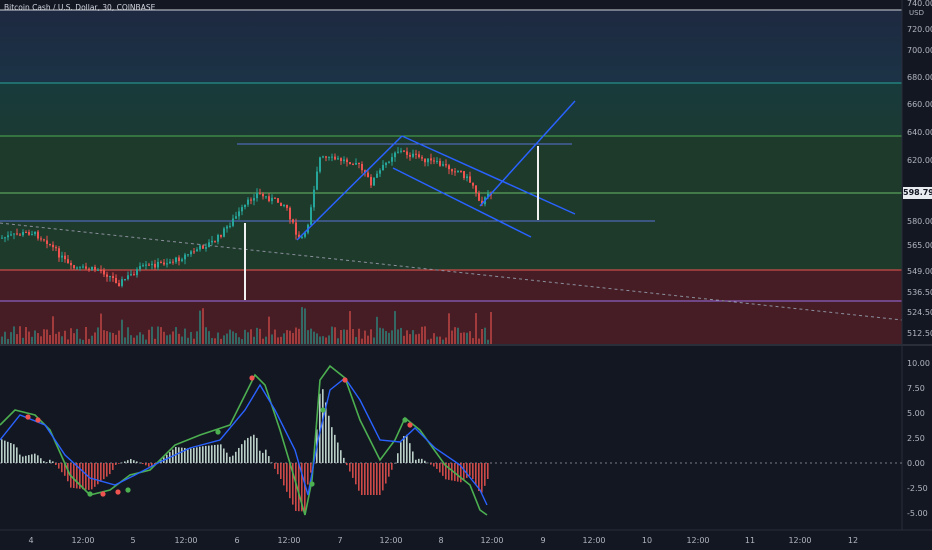 This screenshot has width=932, height=550. What do you see at coordinates (919, 50) in the screenshot?
I see `price-tick-label: 700.00` at bounding box center [919, 50].